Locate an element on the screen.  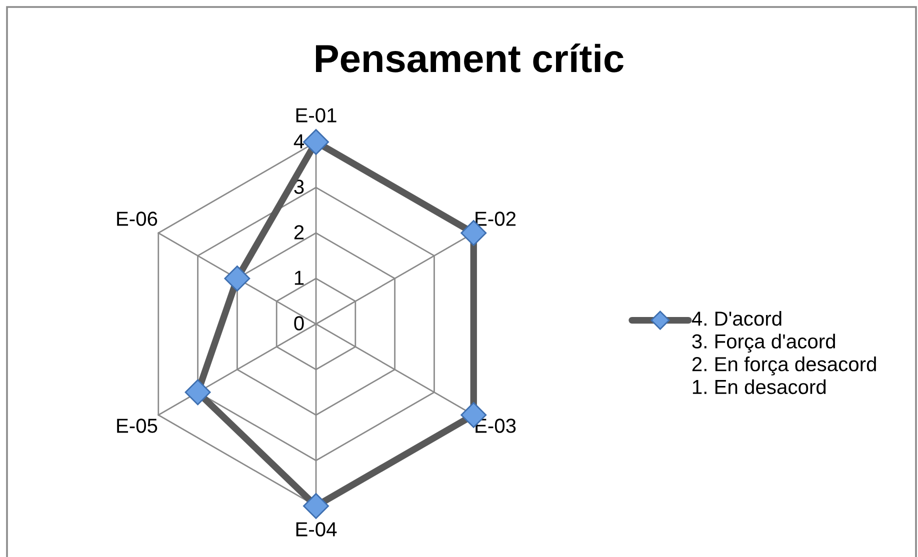
legend-label: 4. D'acord 3. Força d'acord 2. En força desacord 1. En desacord is located at coordinates (784, 352).